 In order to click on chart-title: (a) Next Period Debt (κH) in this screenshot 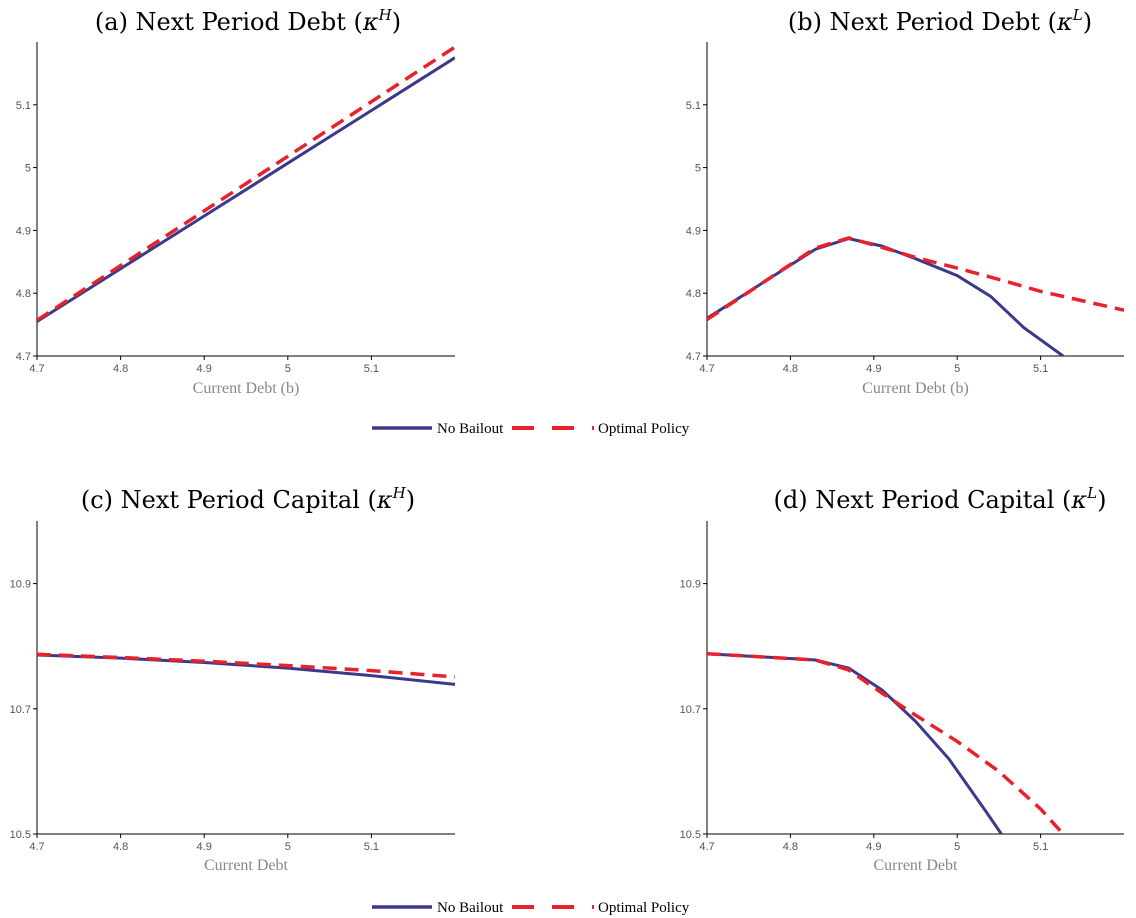, I will do `click(248, 21)`.